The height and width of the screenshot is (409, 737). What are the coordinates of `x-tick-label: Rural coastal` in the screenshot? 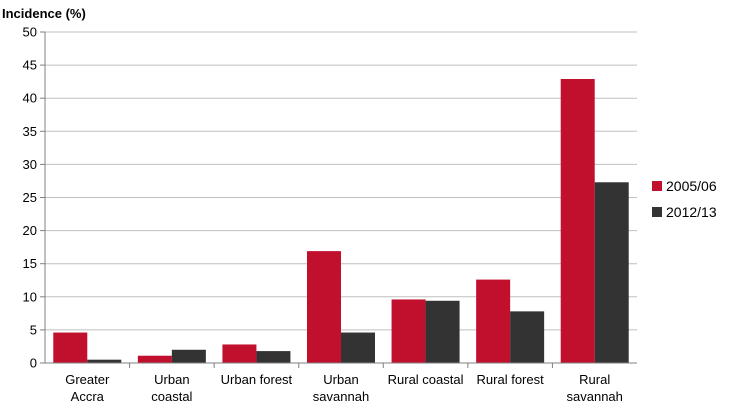 It's located at (426, 379).